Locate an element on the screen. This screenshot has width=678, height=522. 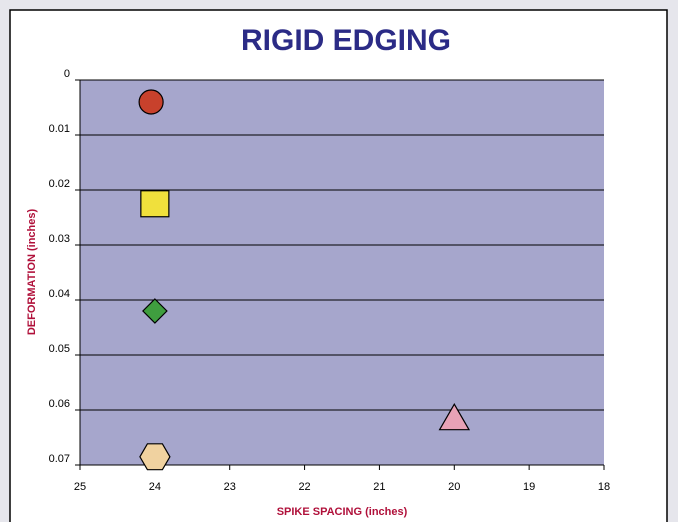
y-tick-label: 0.03 is located at coordinates (59, 239).